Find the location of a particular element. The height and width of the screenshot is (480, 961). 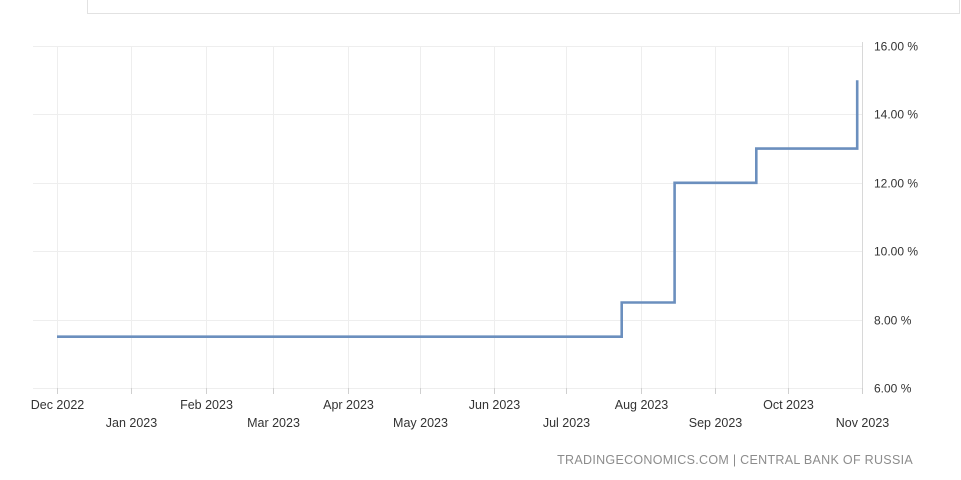

x-tick-label: May 2023 is located at coordinates (420, 423).